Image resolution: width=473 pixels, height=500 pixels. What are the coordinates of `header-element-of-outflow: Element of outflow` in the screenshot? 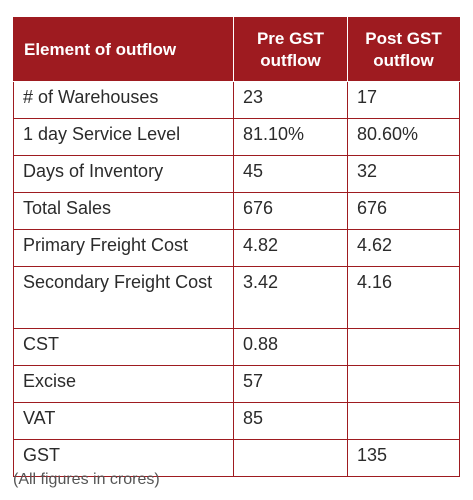 It's located at (123, 49).